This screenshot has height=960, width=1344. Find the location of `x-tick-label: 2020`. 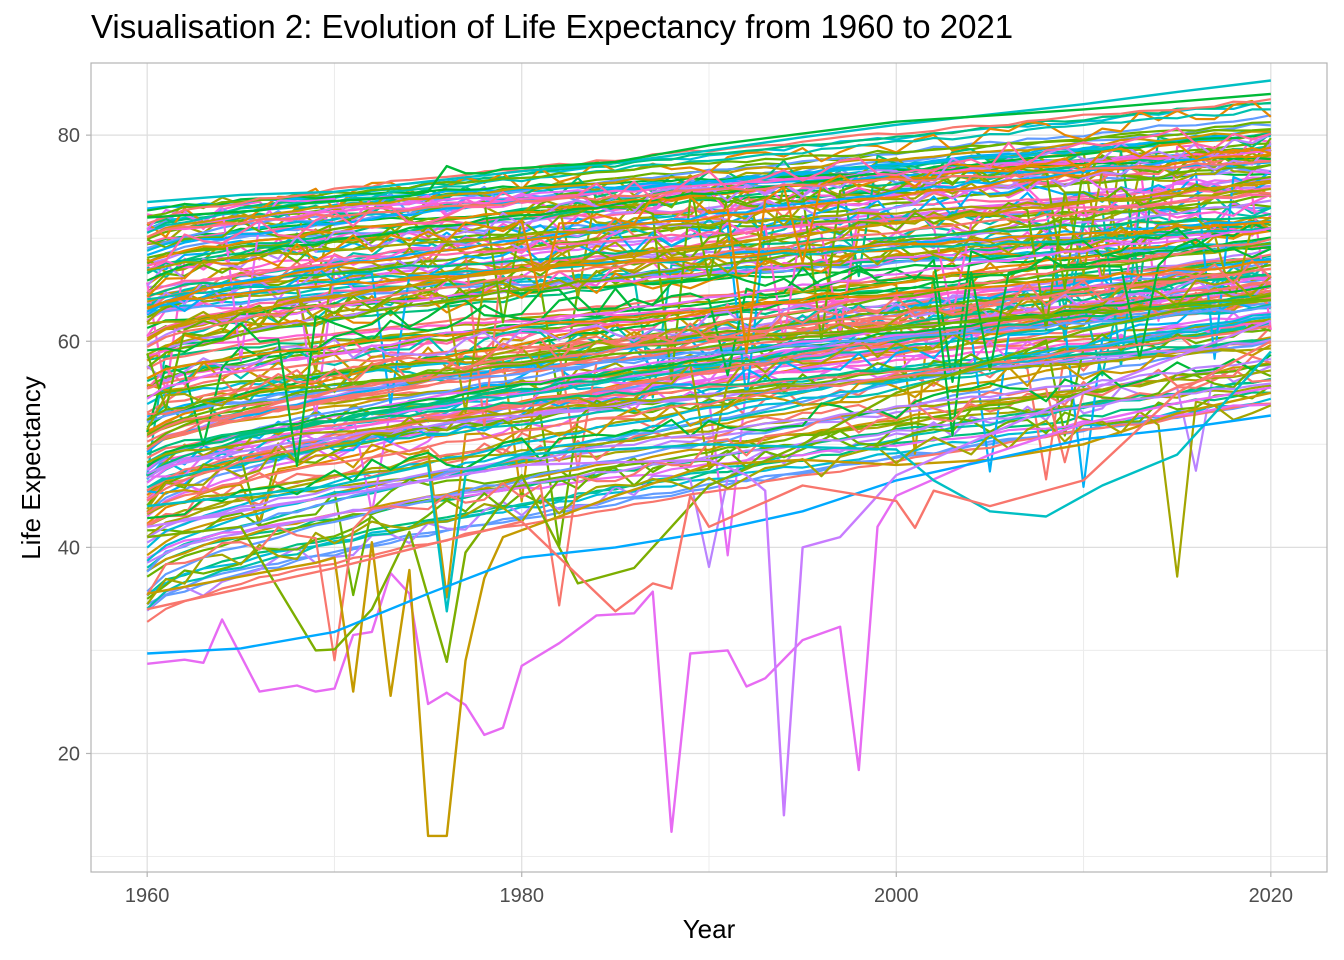

x-tick-label: 2020 is located at coordinates (1271, 896).